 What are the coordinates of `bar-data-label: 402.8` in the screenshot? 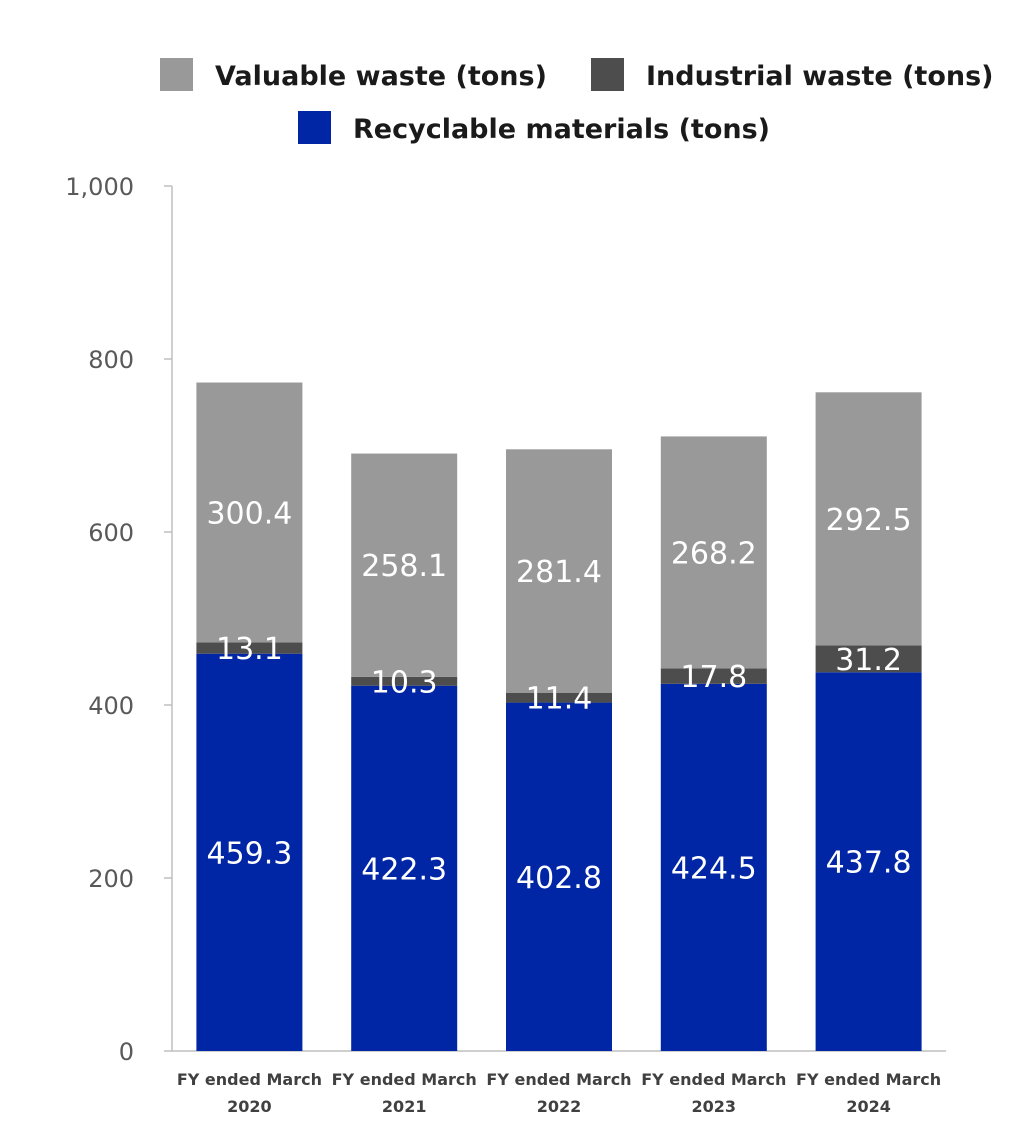 It's located at (559, 878).